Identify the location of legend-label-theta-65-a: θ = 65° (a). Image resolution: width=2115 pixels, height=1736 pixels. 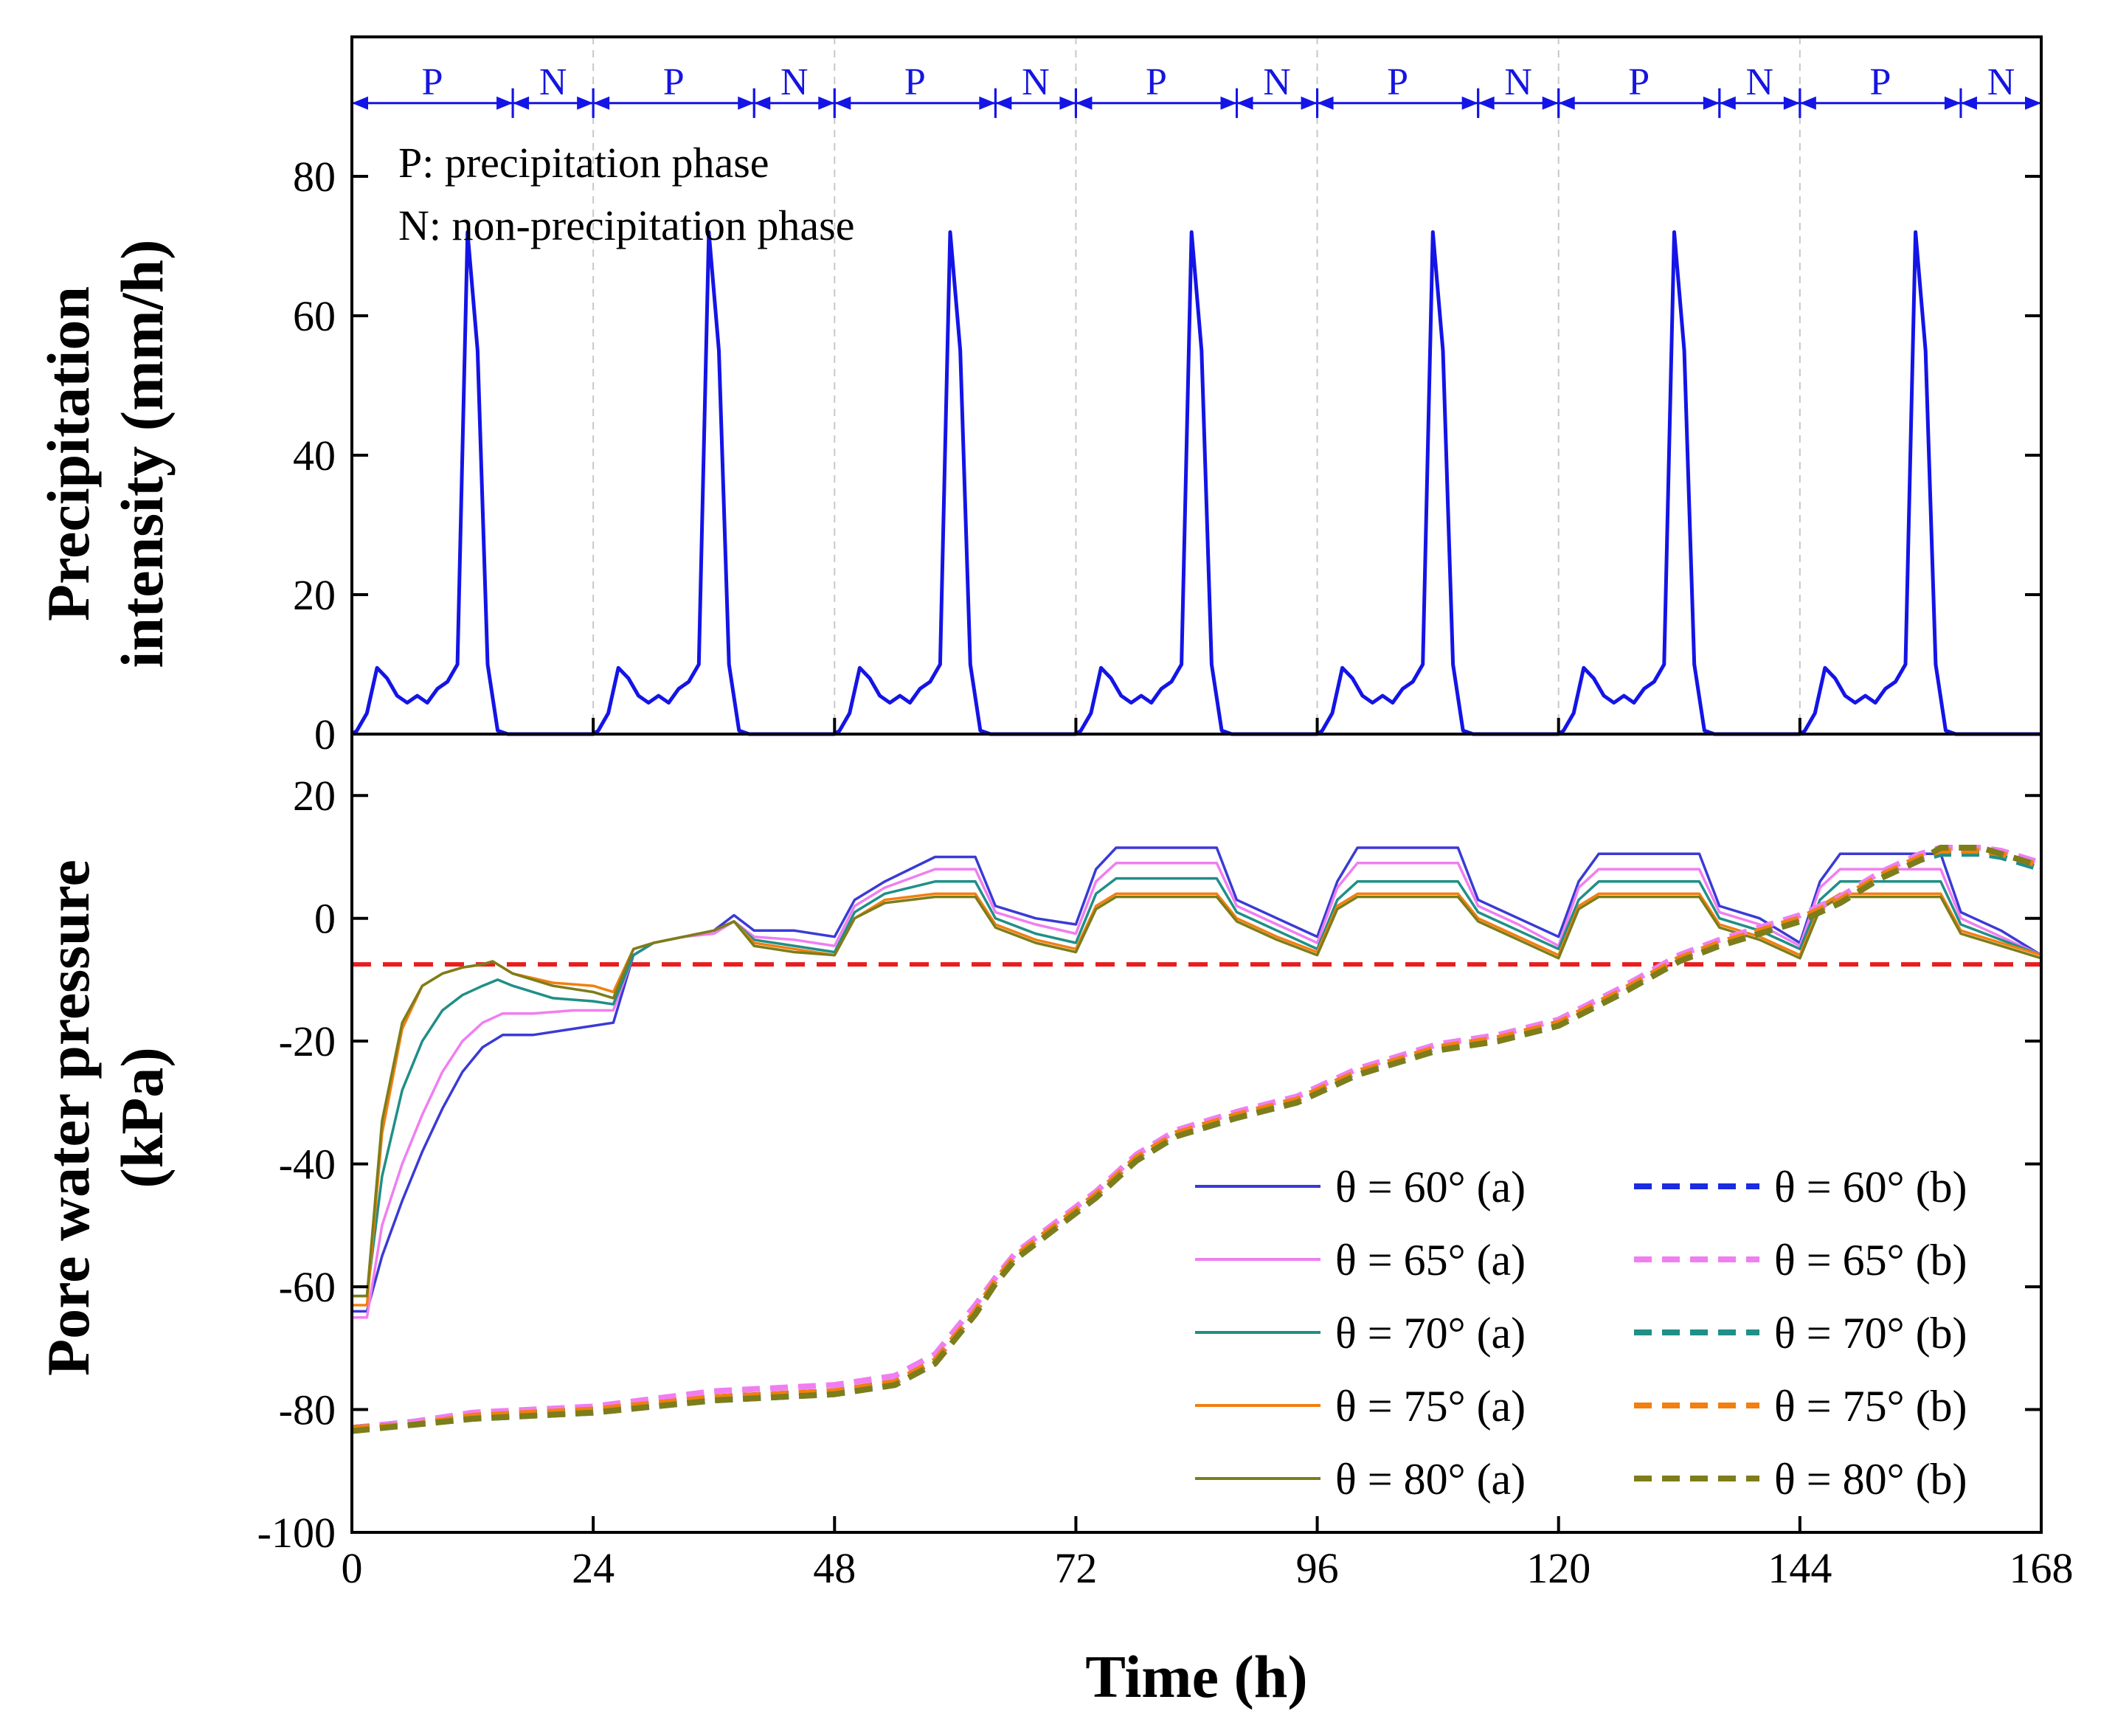
(1430, 1260).